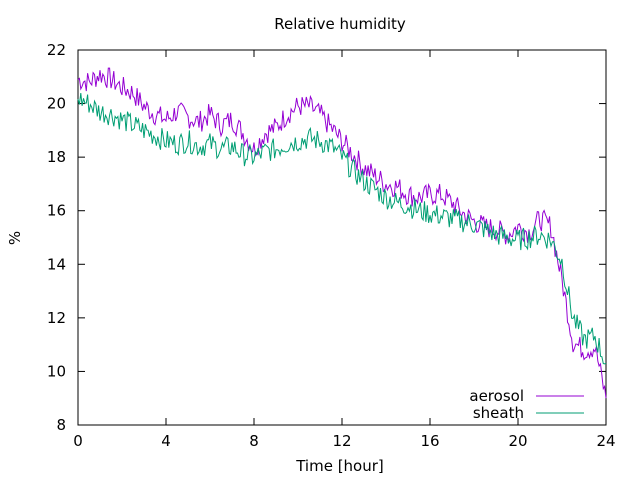 The width and height of the screenshot is (640, 480). What do you see at coordinates (517, 441) in the screenshot?
I see `x-tick-label: 20` at bounding box center [517, 441].